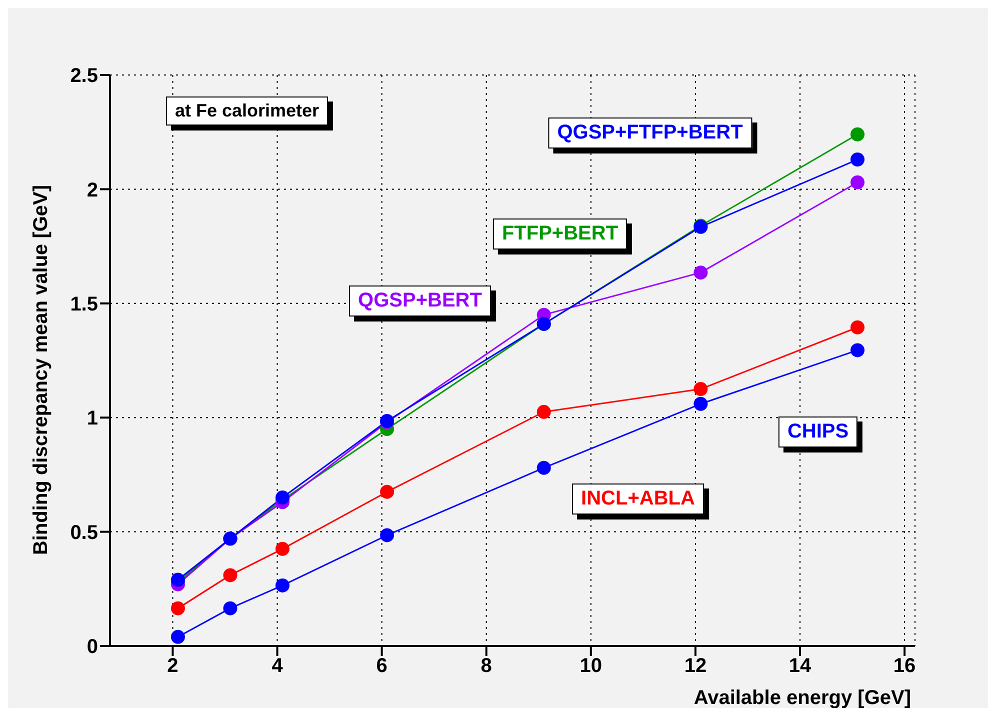 Image resolution: width=996 pixels, height=714 pixels. I want to click on x-tick-label: 2, so click(172, 666).